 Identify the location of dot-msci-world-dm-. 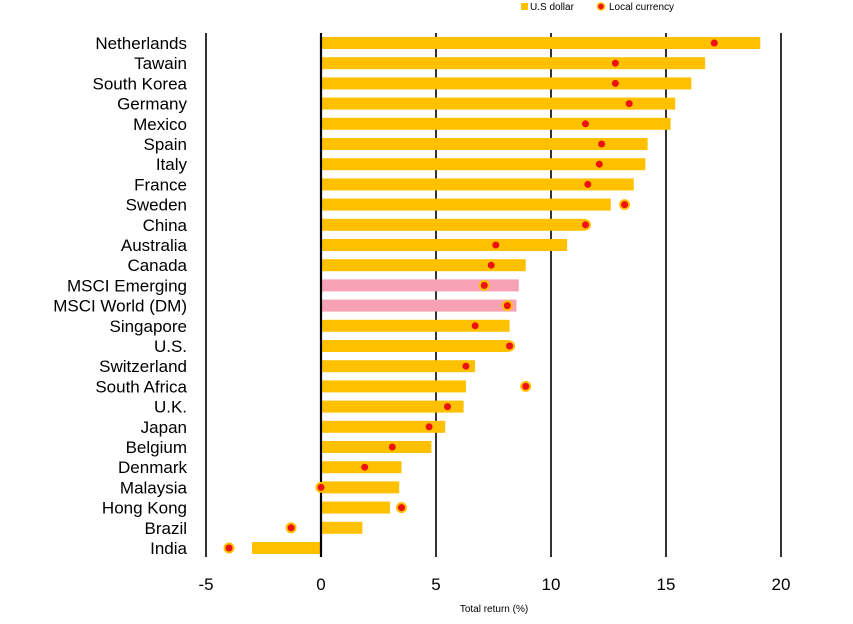
(507, 306).